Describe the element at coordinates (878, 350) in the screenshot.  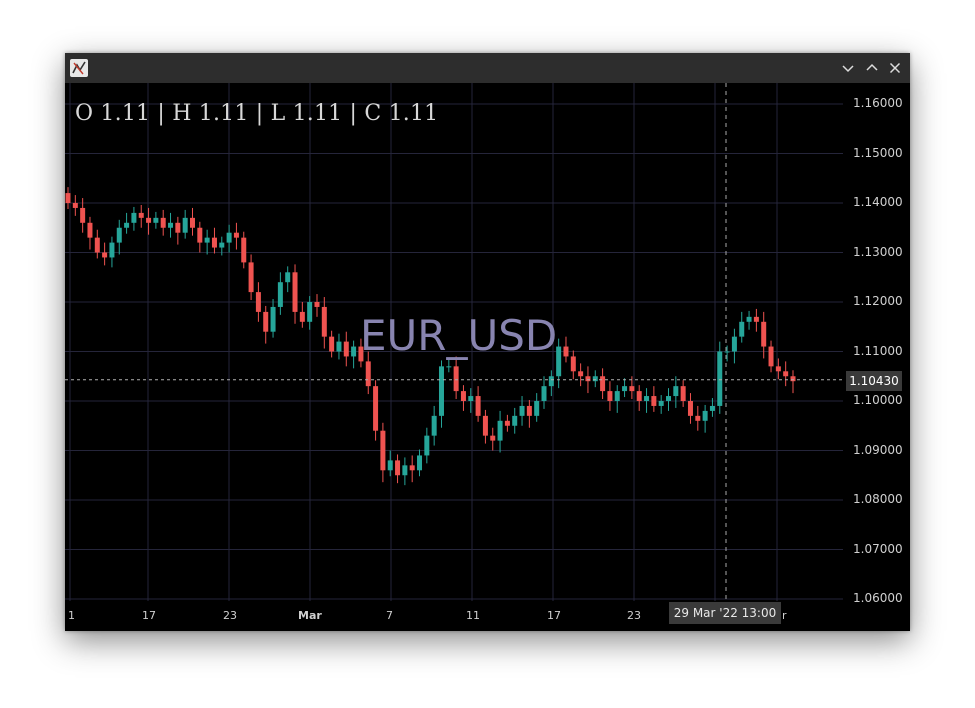
I see `price-tick-label: 1.11000` at that location.